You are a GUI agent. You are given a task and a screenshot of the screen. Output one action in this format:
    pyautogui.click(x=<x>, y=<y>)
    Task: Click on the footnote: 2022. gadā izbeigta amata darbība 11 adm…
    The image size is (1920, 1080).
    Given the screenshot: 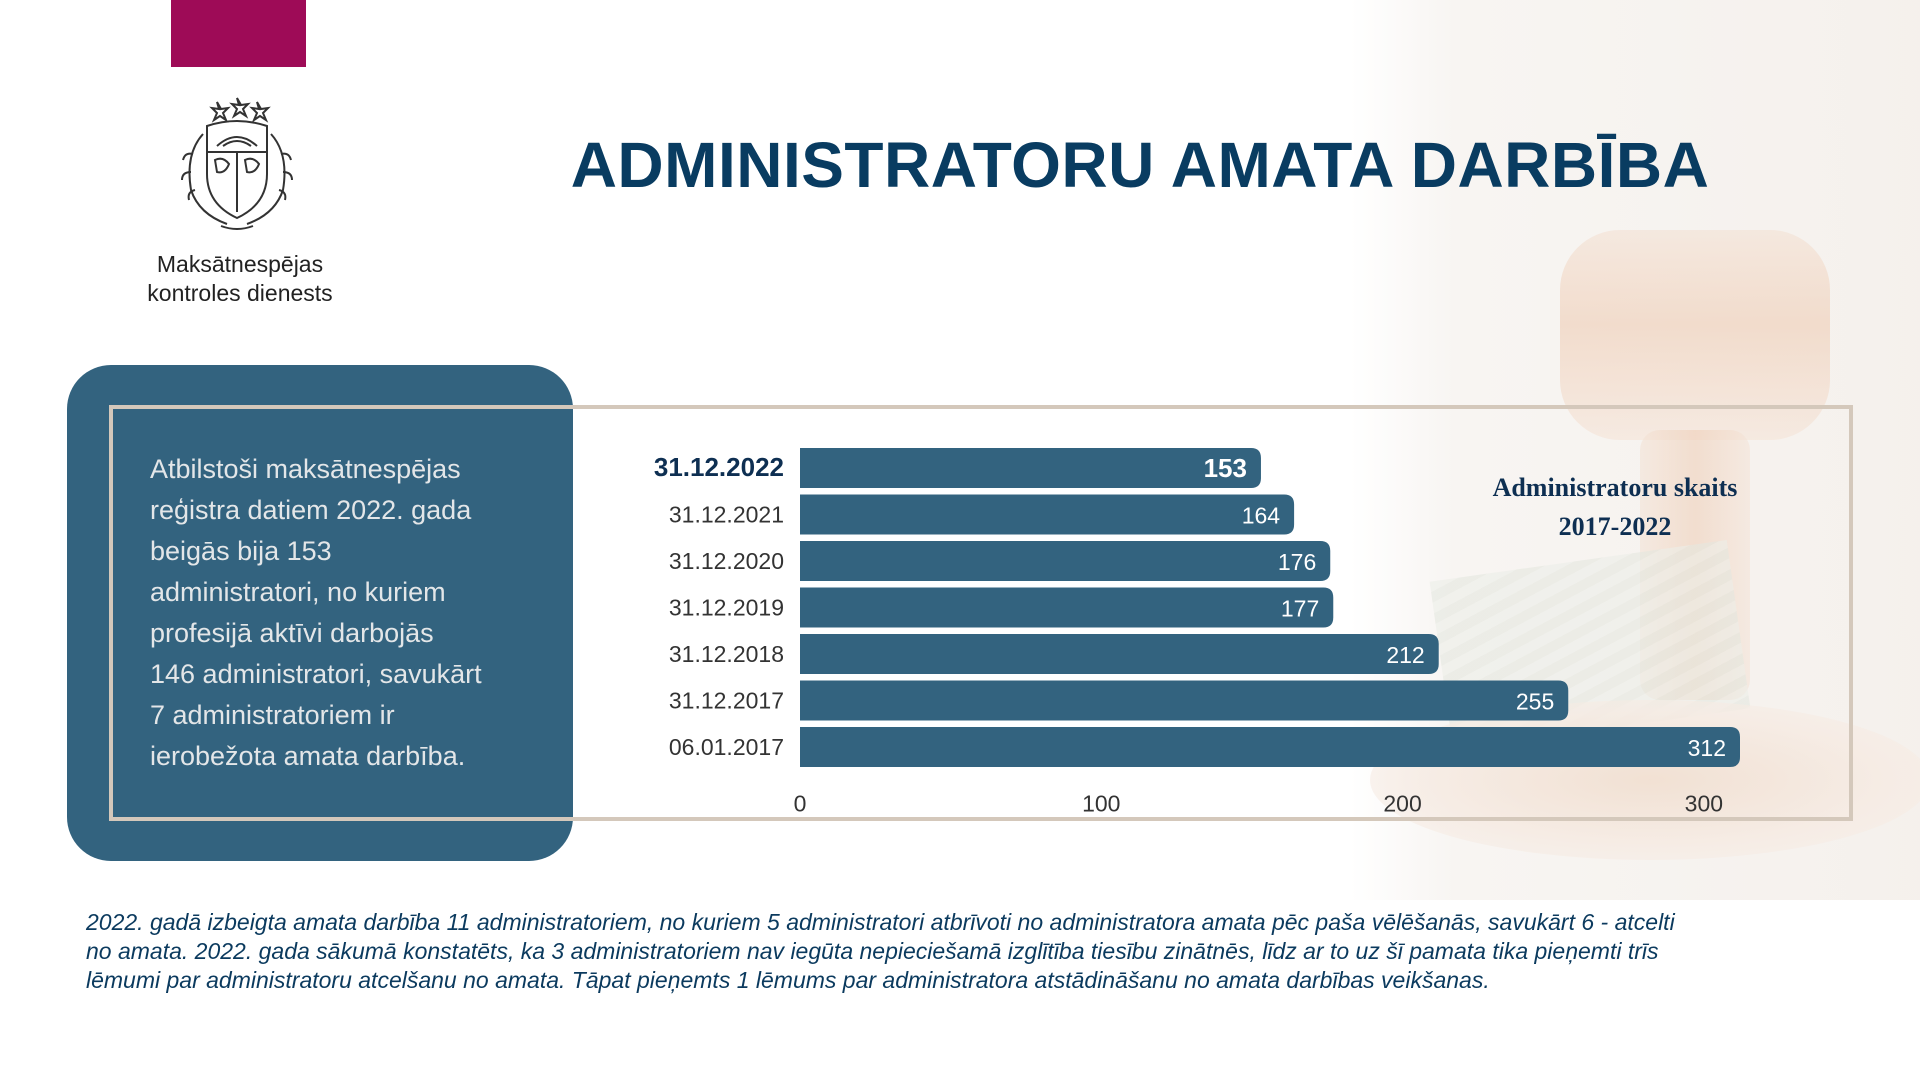 What is the action you would take?
    pyautogui.click(x=961, y=951)
    